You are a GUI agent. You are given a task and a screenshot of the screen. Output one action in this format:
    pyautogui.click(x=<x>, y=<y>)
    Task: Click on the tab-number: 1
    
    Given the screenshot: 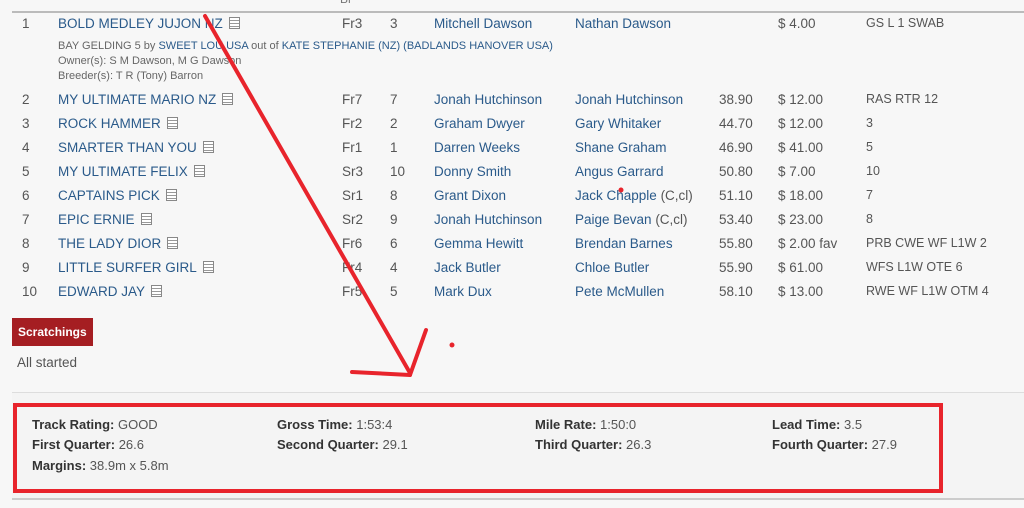 What is the action you would take?
    pyautogui.click(x=394, y=147)
    